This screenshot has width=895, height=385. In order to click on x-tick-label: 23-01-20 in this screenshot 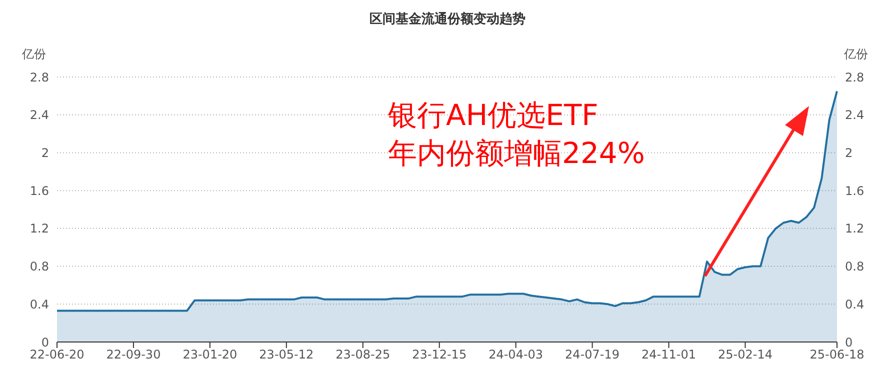, I will do `click(210, 355)`.